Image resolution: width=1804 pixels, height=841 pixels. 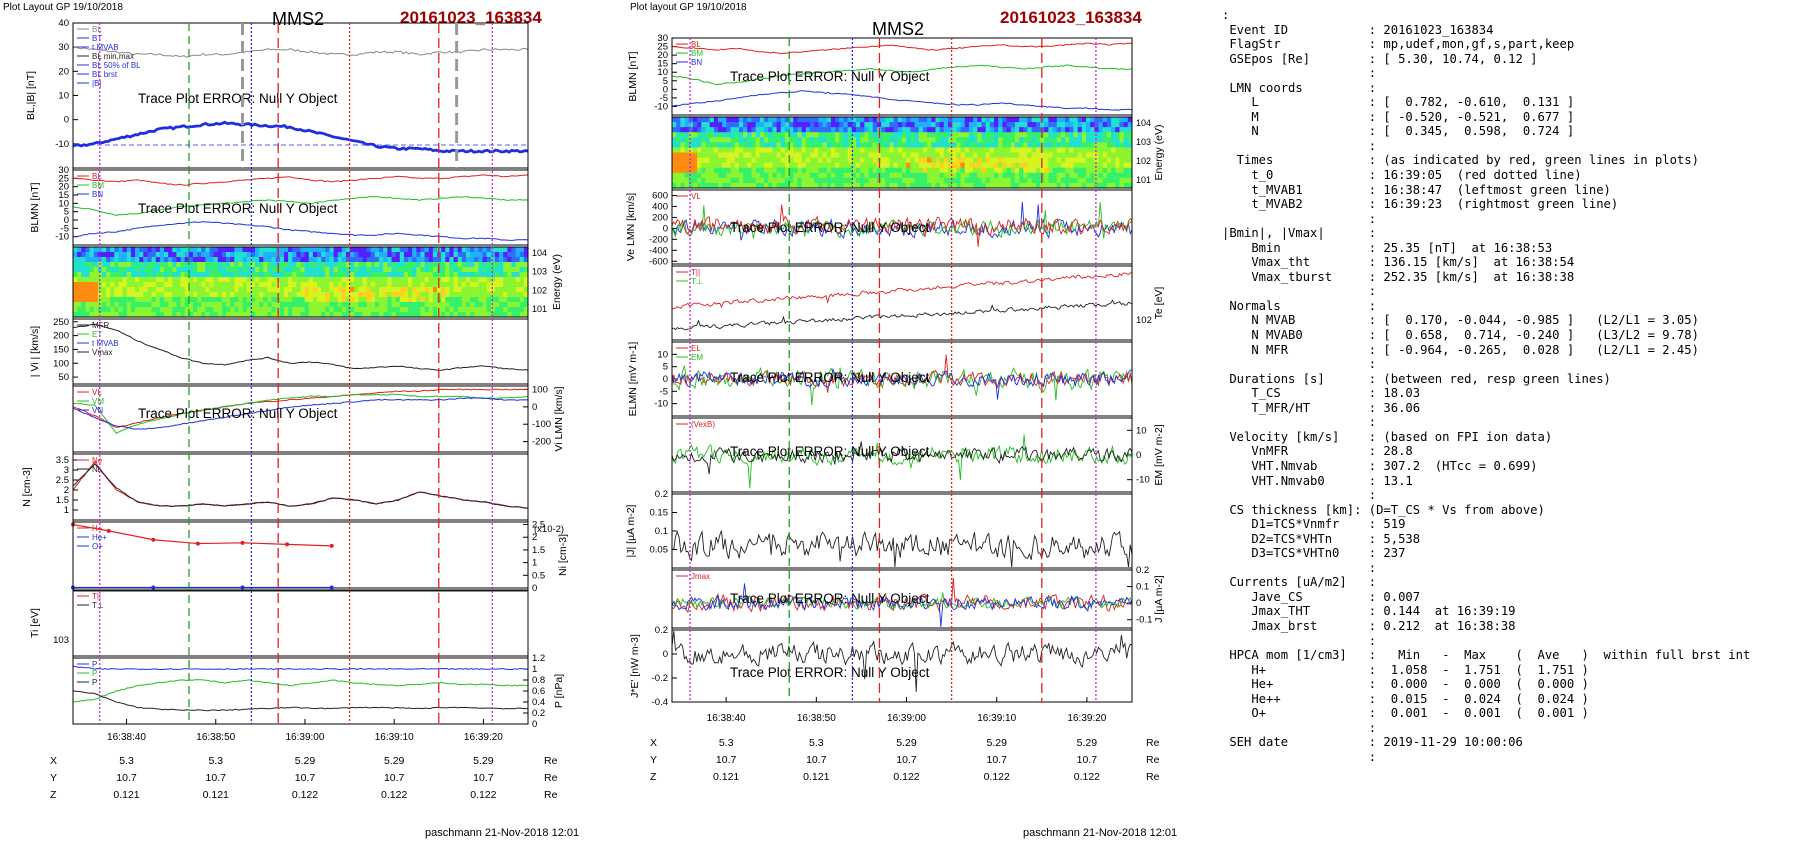 I want to click on series-point, so click(x=287, y=544).